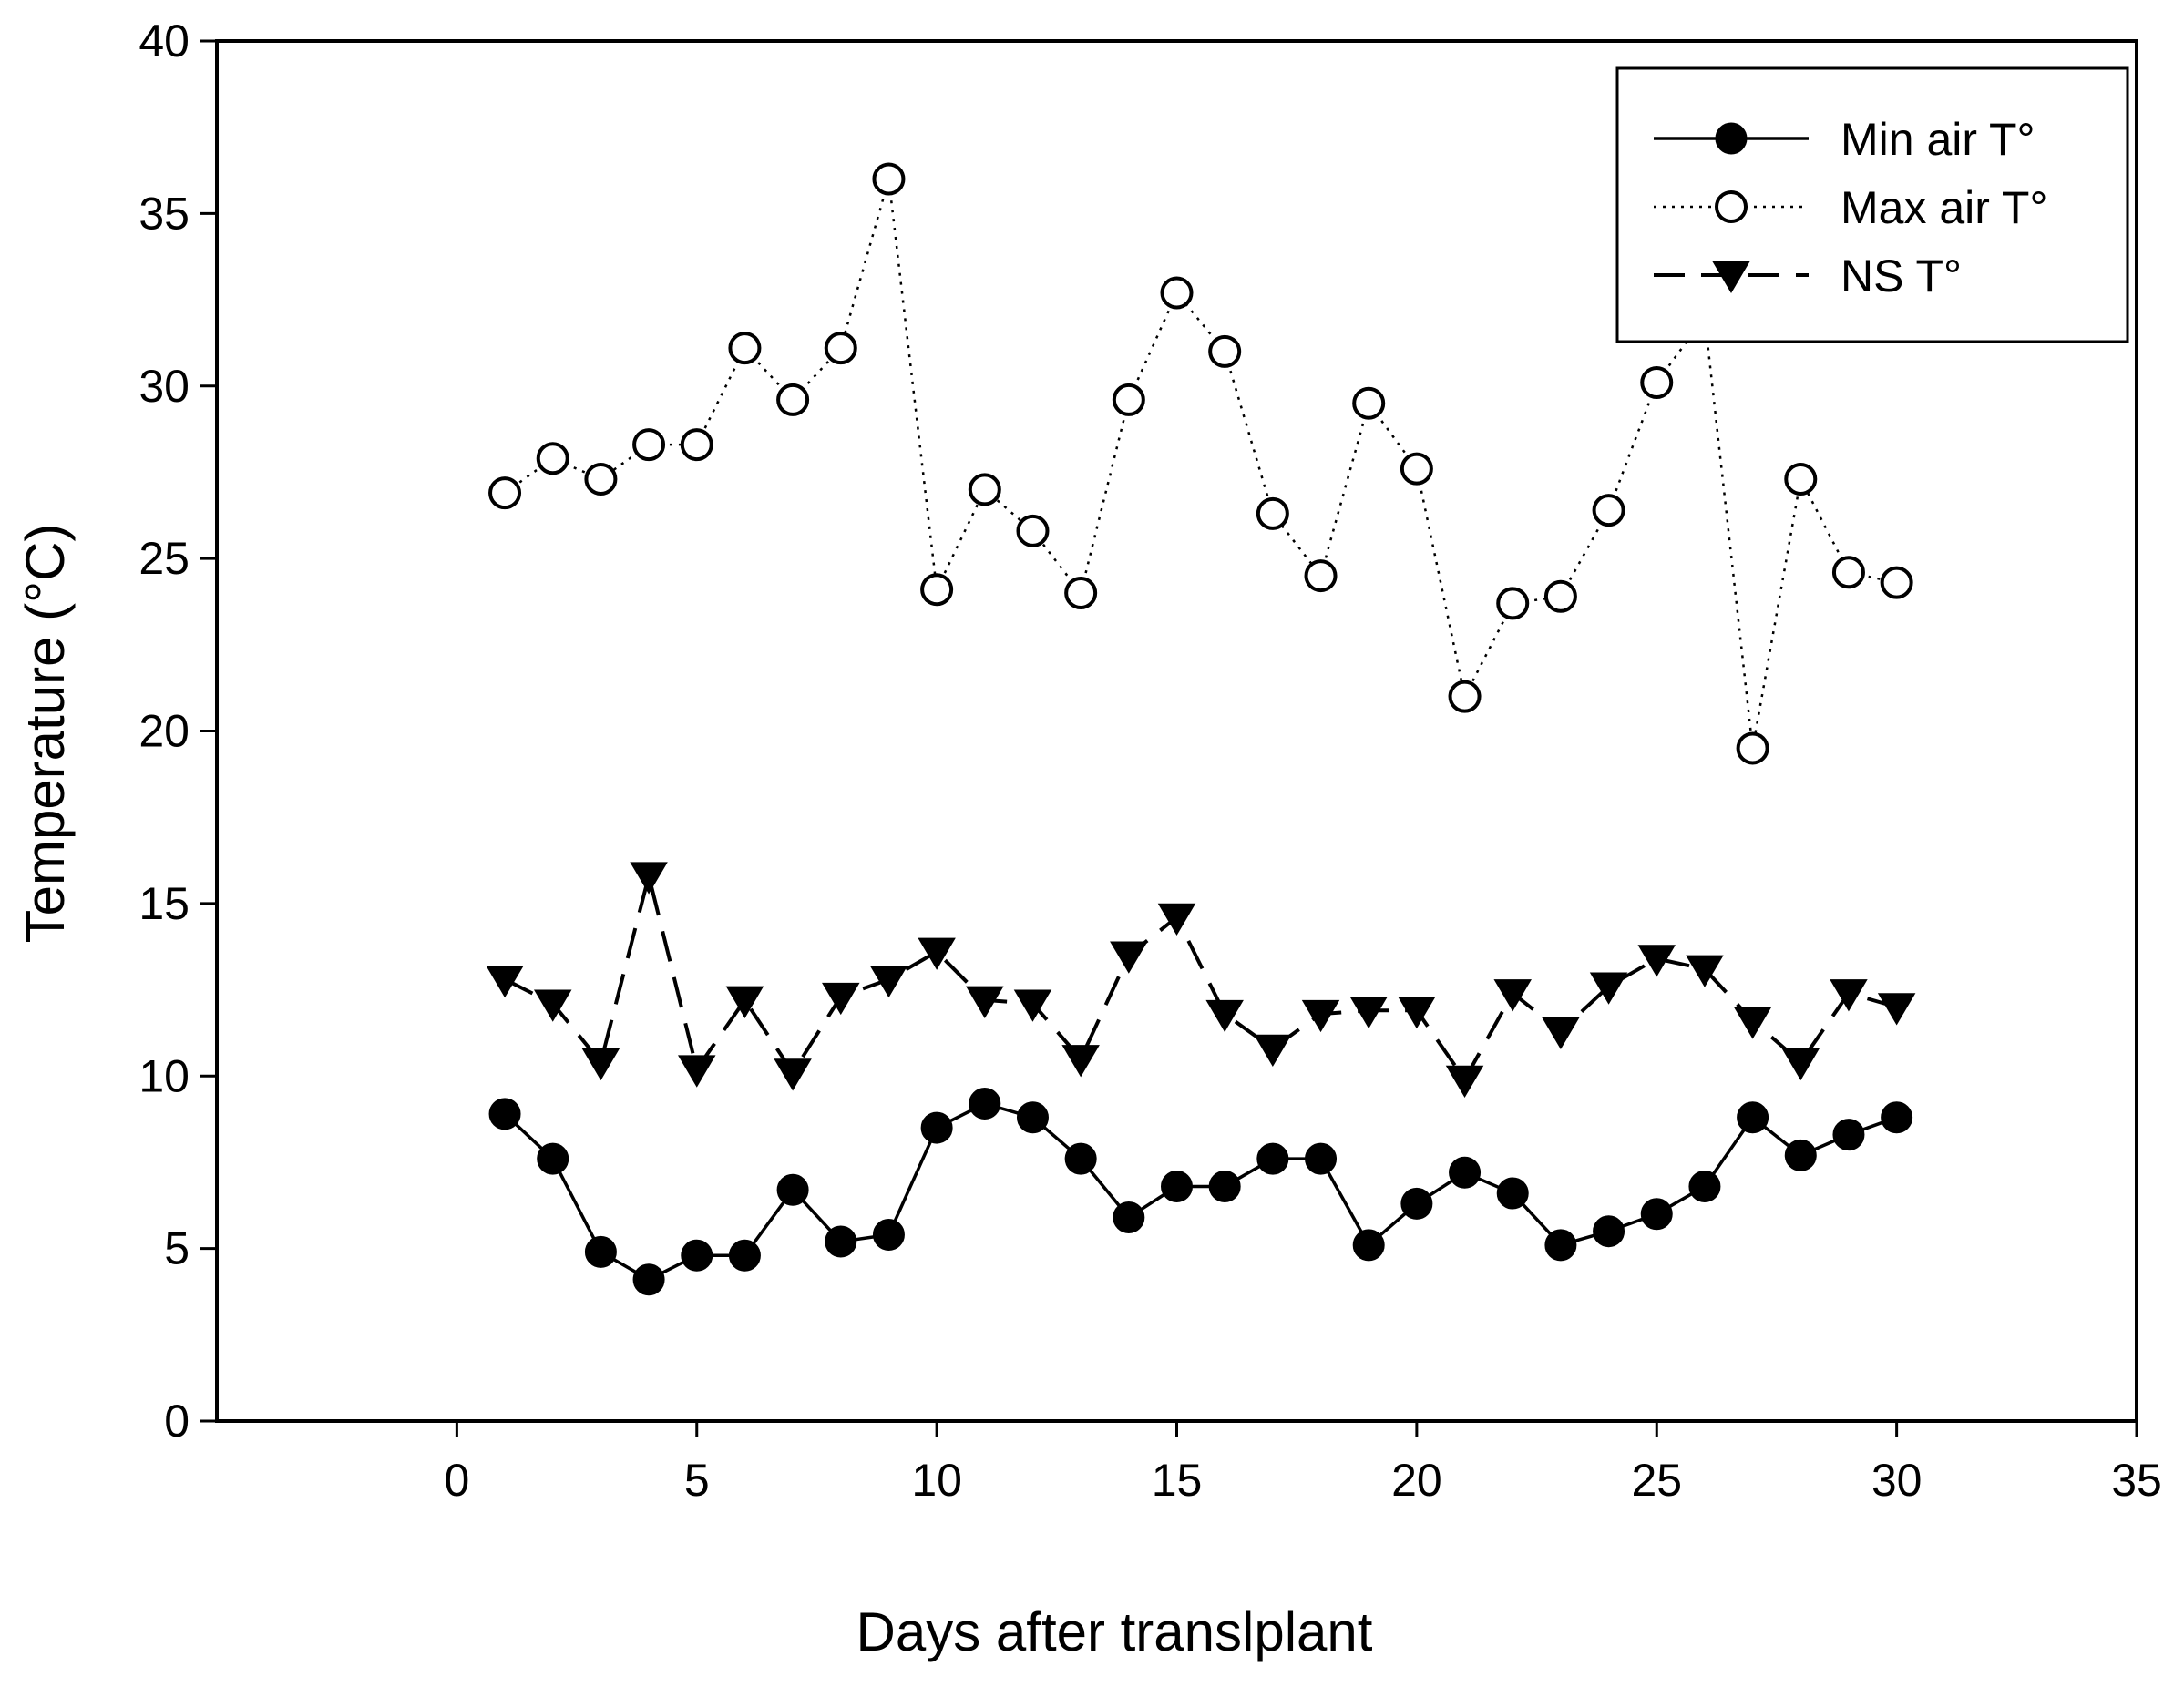 The height and width of the screenshot is (1687, 2184). I want to click on legend: Min air T° Max air T° NS T°, so click(1872, 205).